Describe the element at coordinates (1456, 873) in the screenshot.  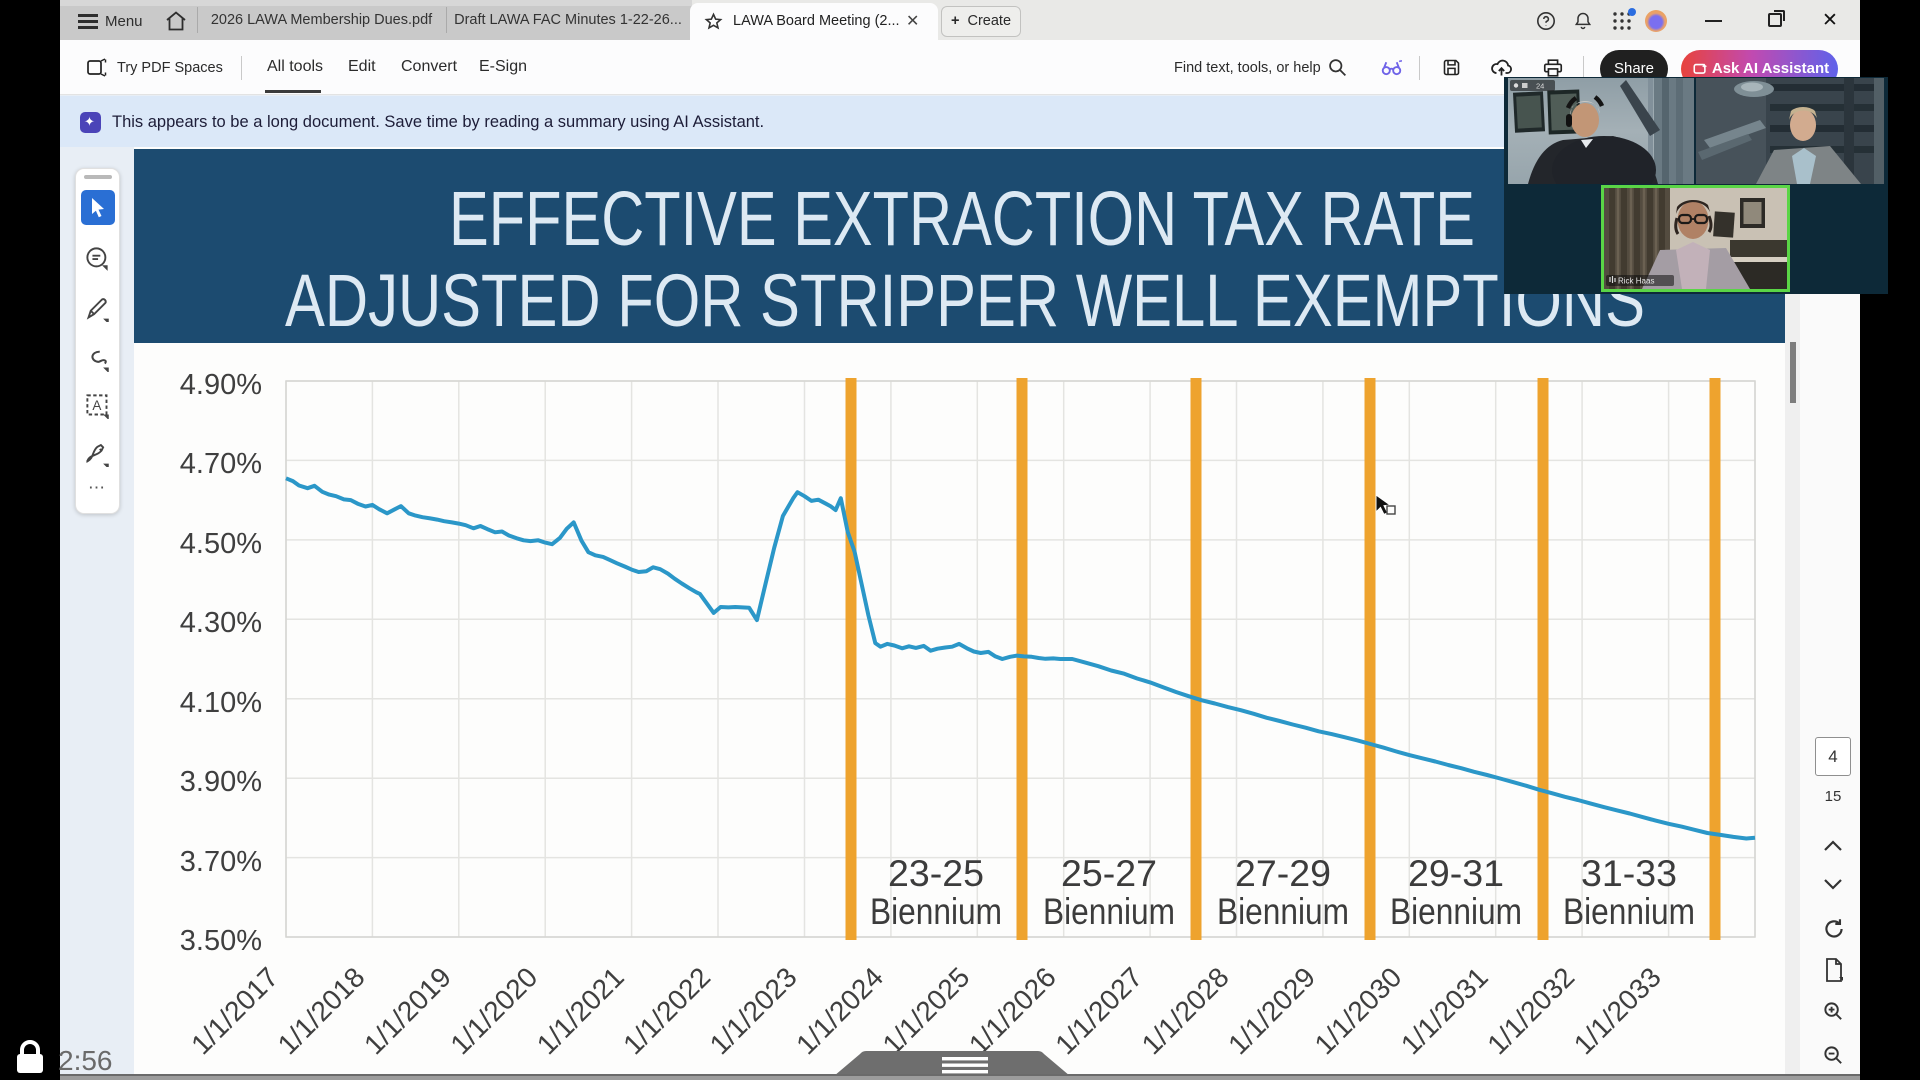
I see `svg-text: 29-31` at that location.